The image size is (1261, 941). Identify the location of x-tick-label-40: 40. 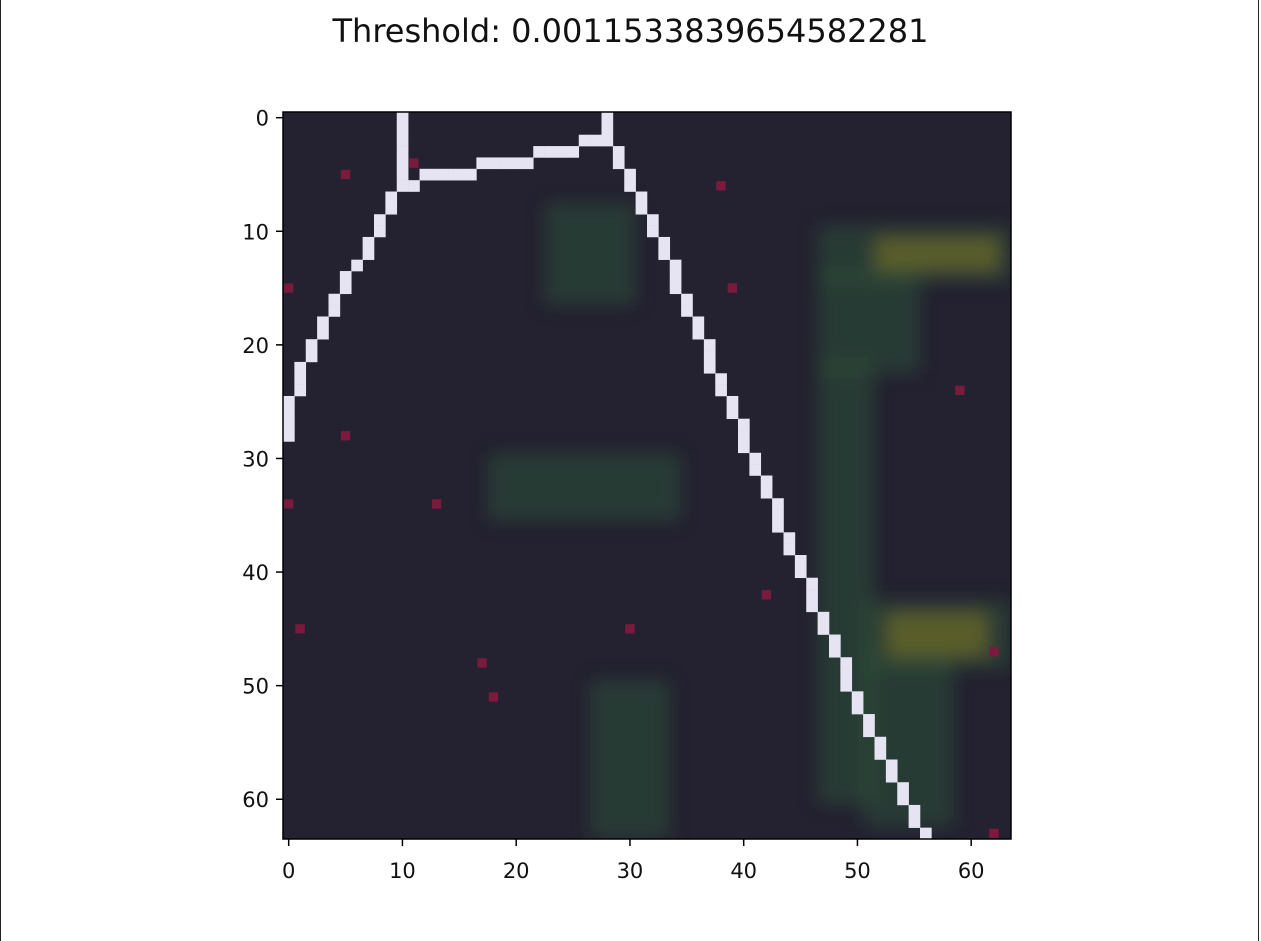
(743, 871).